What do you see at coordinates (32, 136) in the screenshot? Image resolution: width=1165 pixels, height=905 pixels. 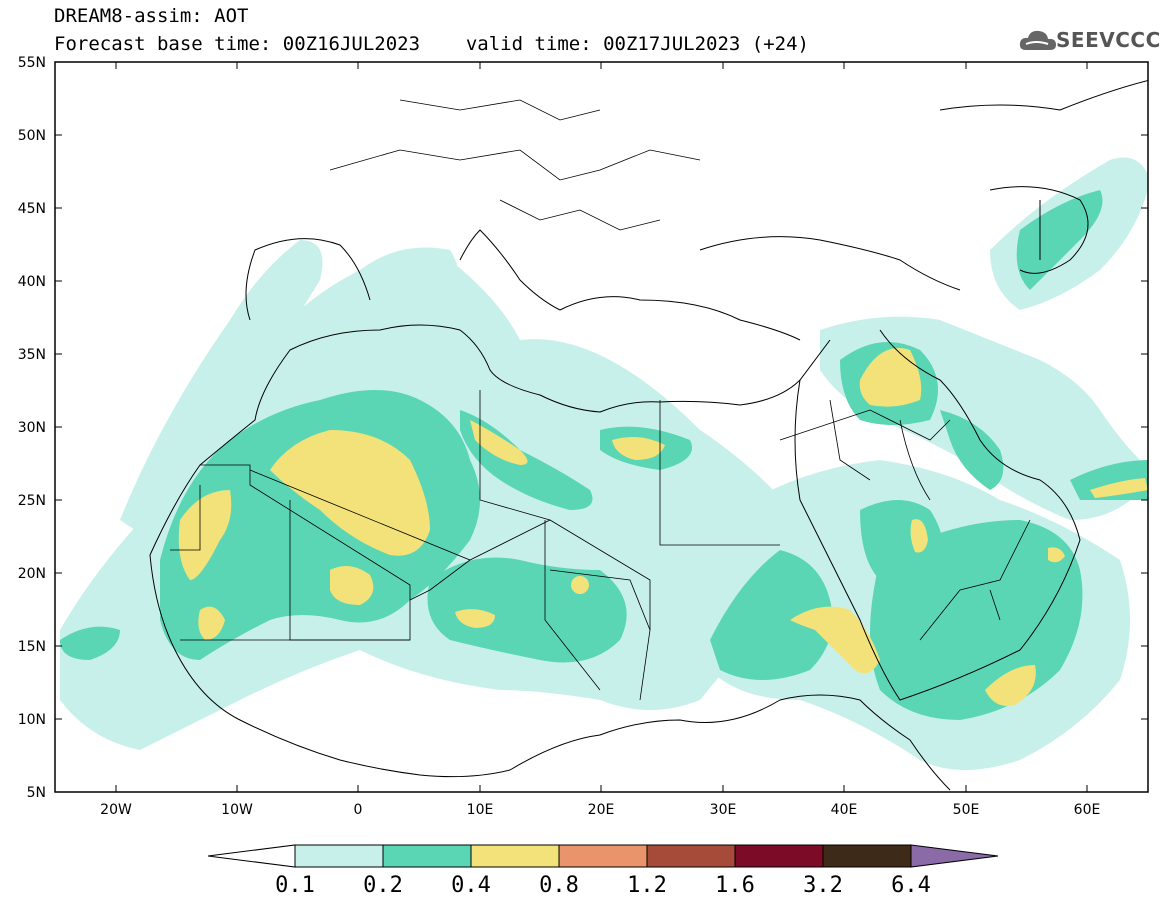 I see `lat-label: 50N` at bounding box center [32, 136].